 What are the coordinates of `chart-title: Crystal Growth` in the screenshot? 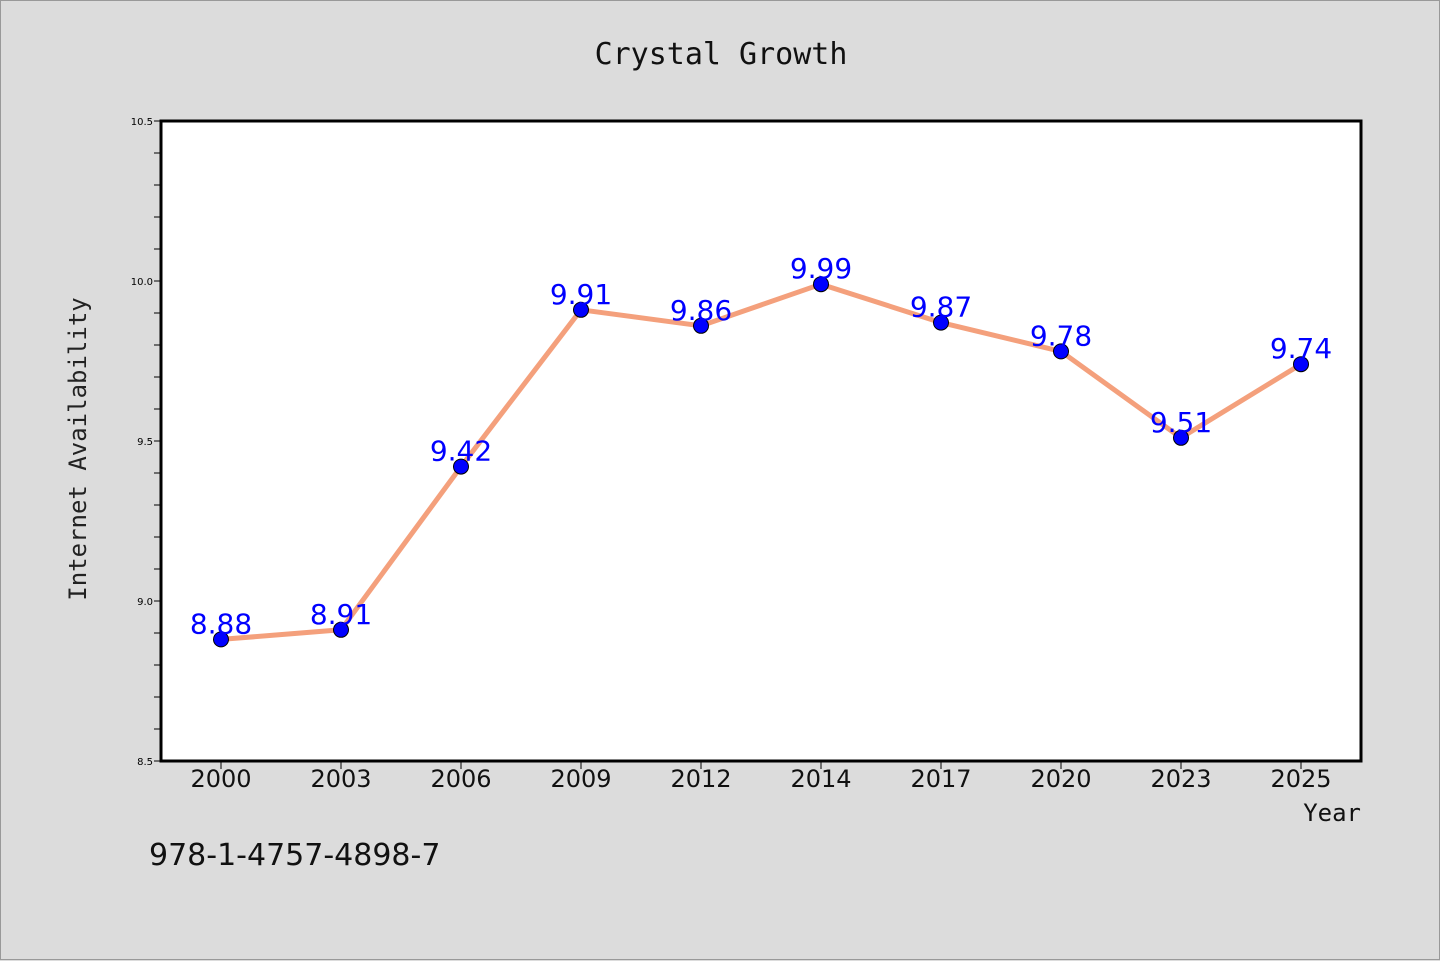 It's located at (721, 54).